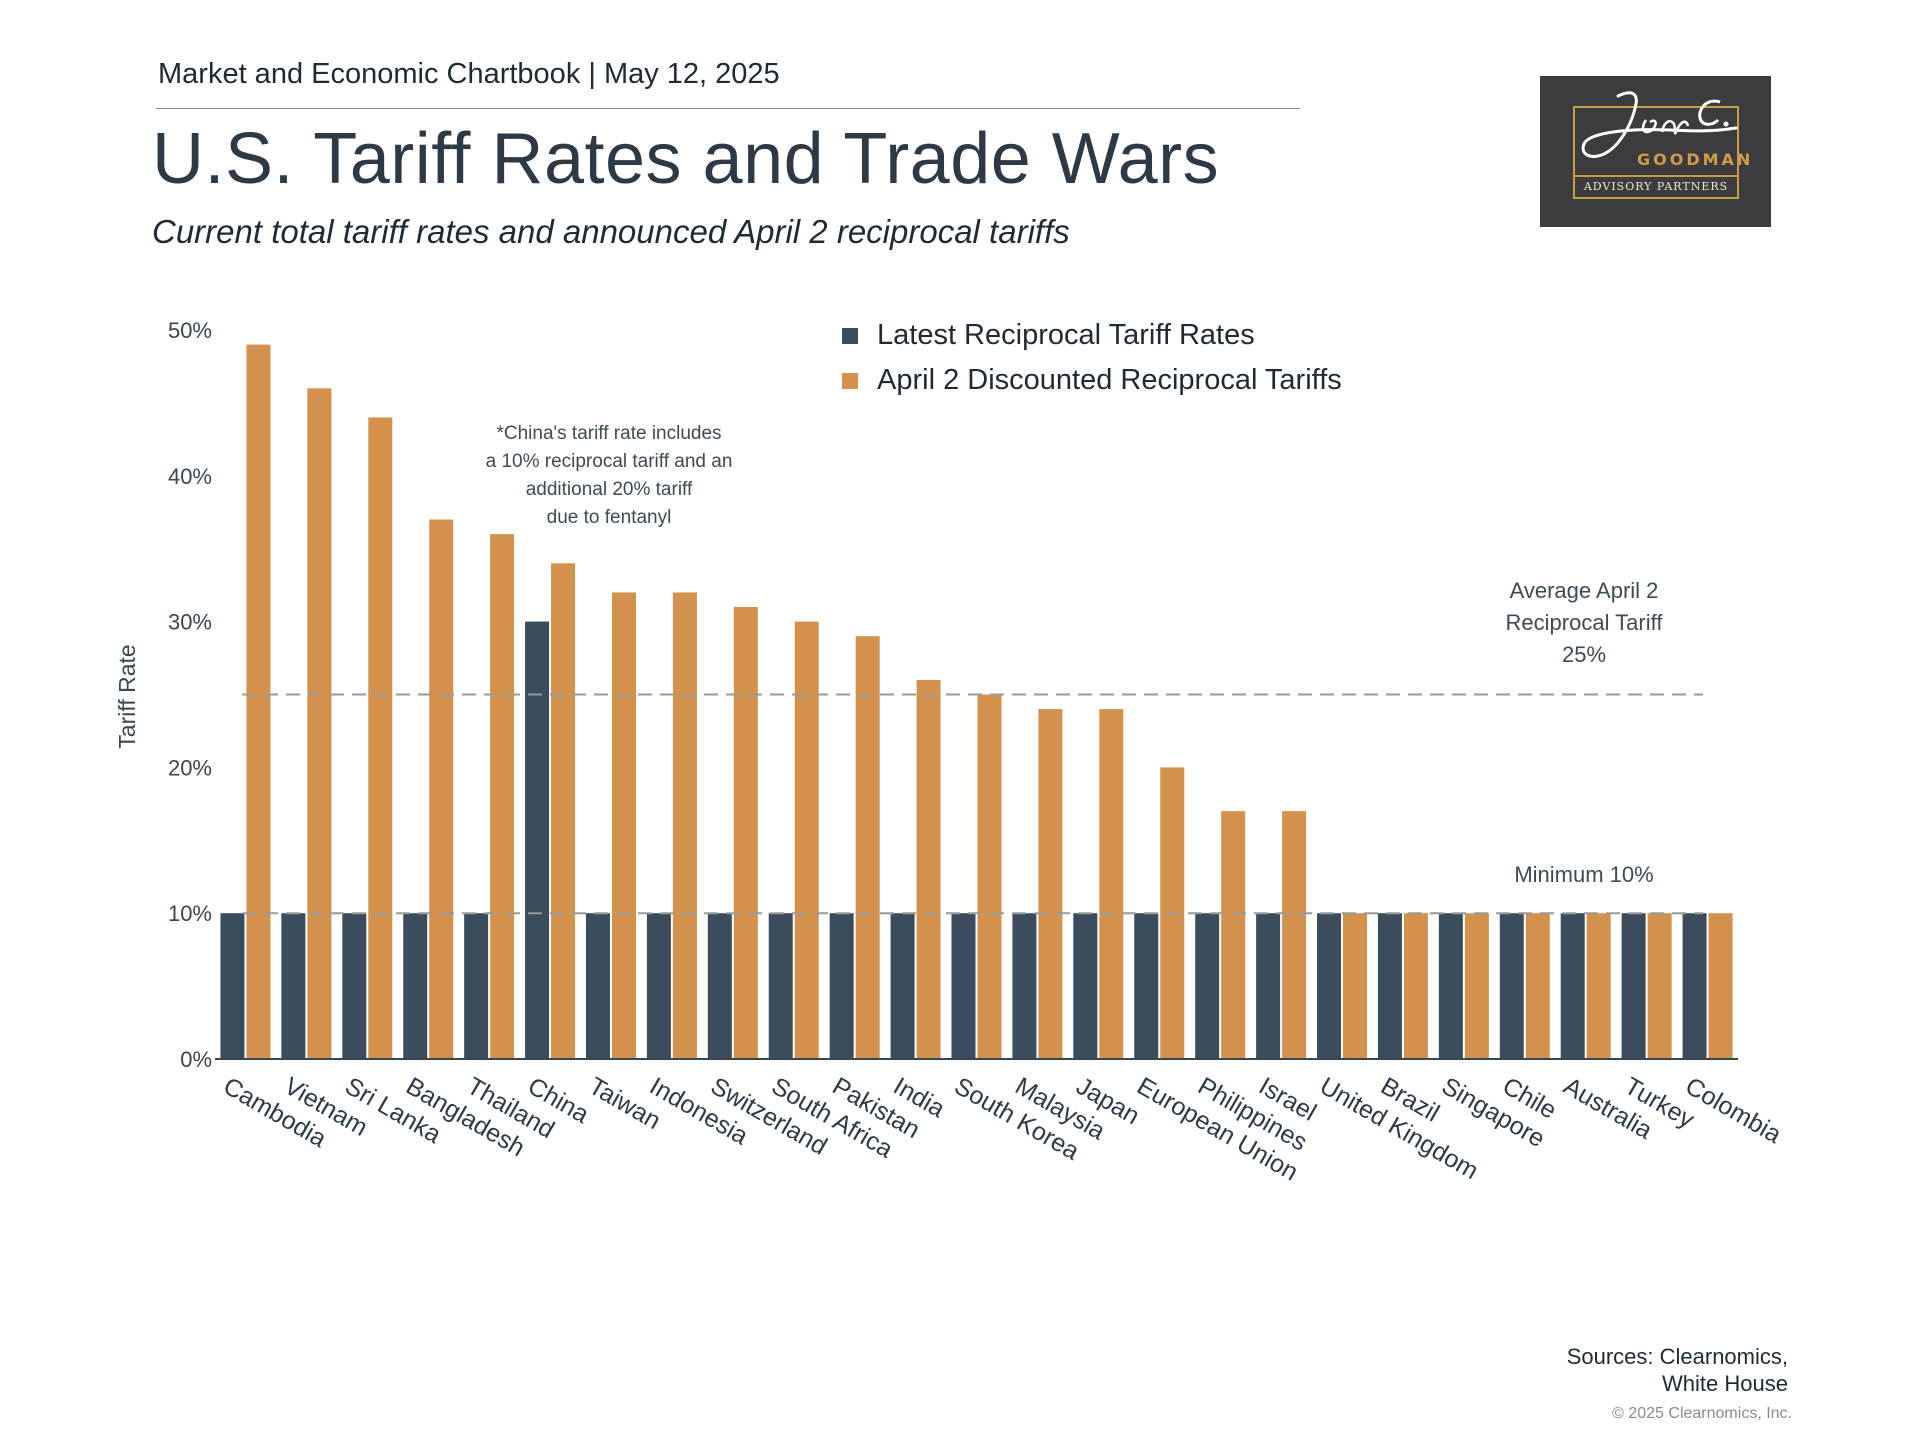 This screenshot has width=1920, height=1440. What do you see at coordinates (190, 622) in the screenshot?
I see `y-tick-label: 30%` at bounding box center [190, 622].